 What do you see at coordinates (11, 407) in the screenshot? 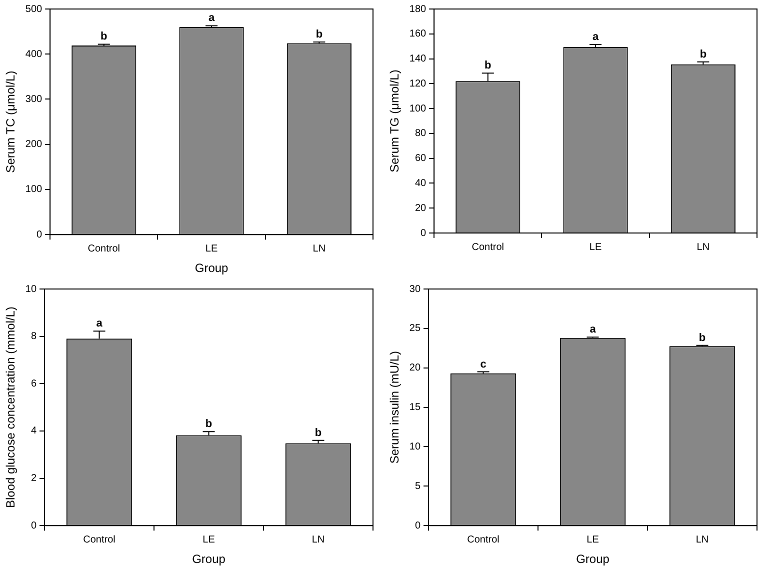
I see `y-axis-title: Blood glucose concentration (mmol/L)` at bounding box center [11, 407].